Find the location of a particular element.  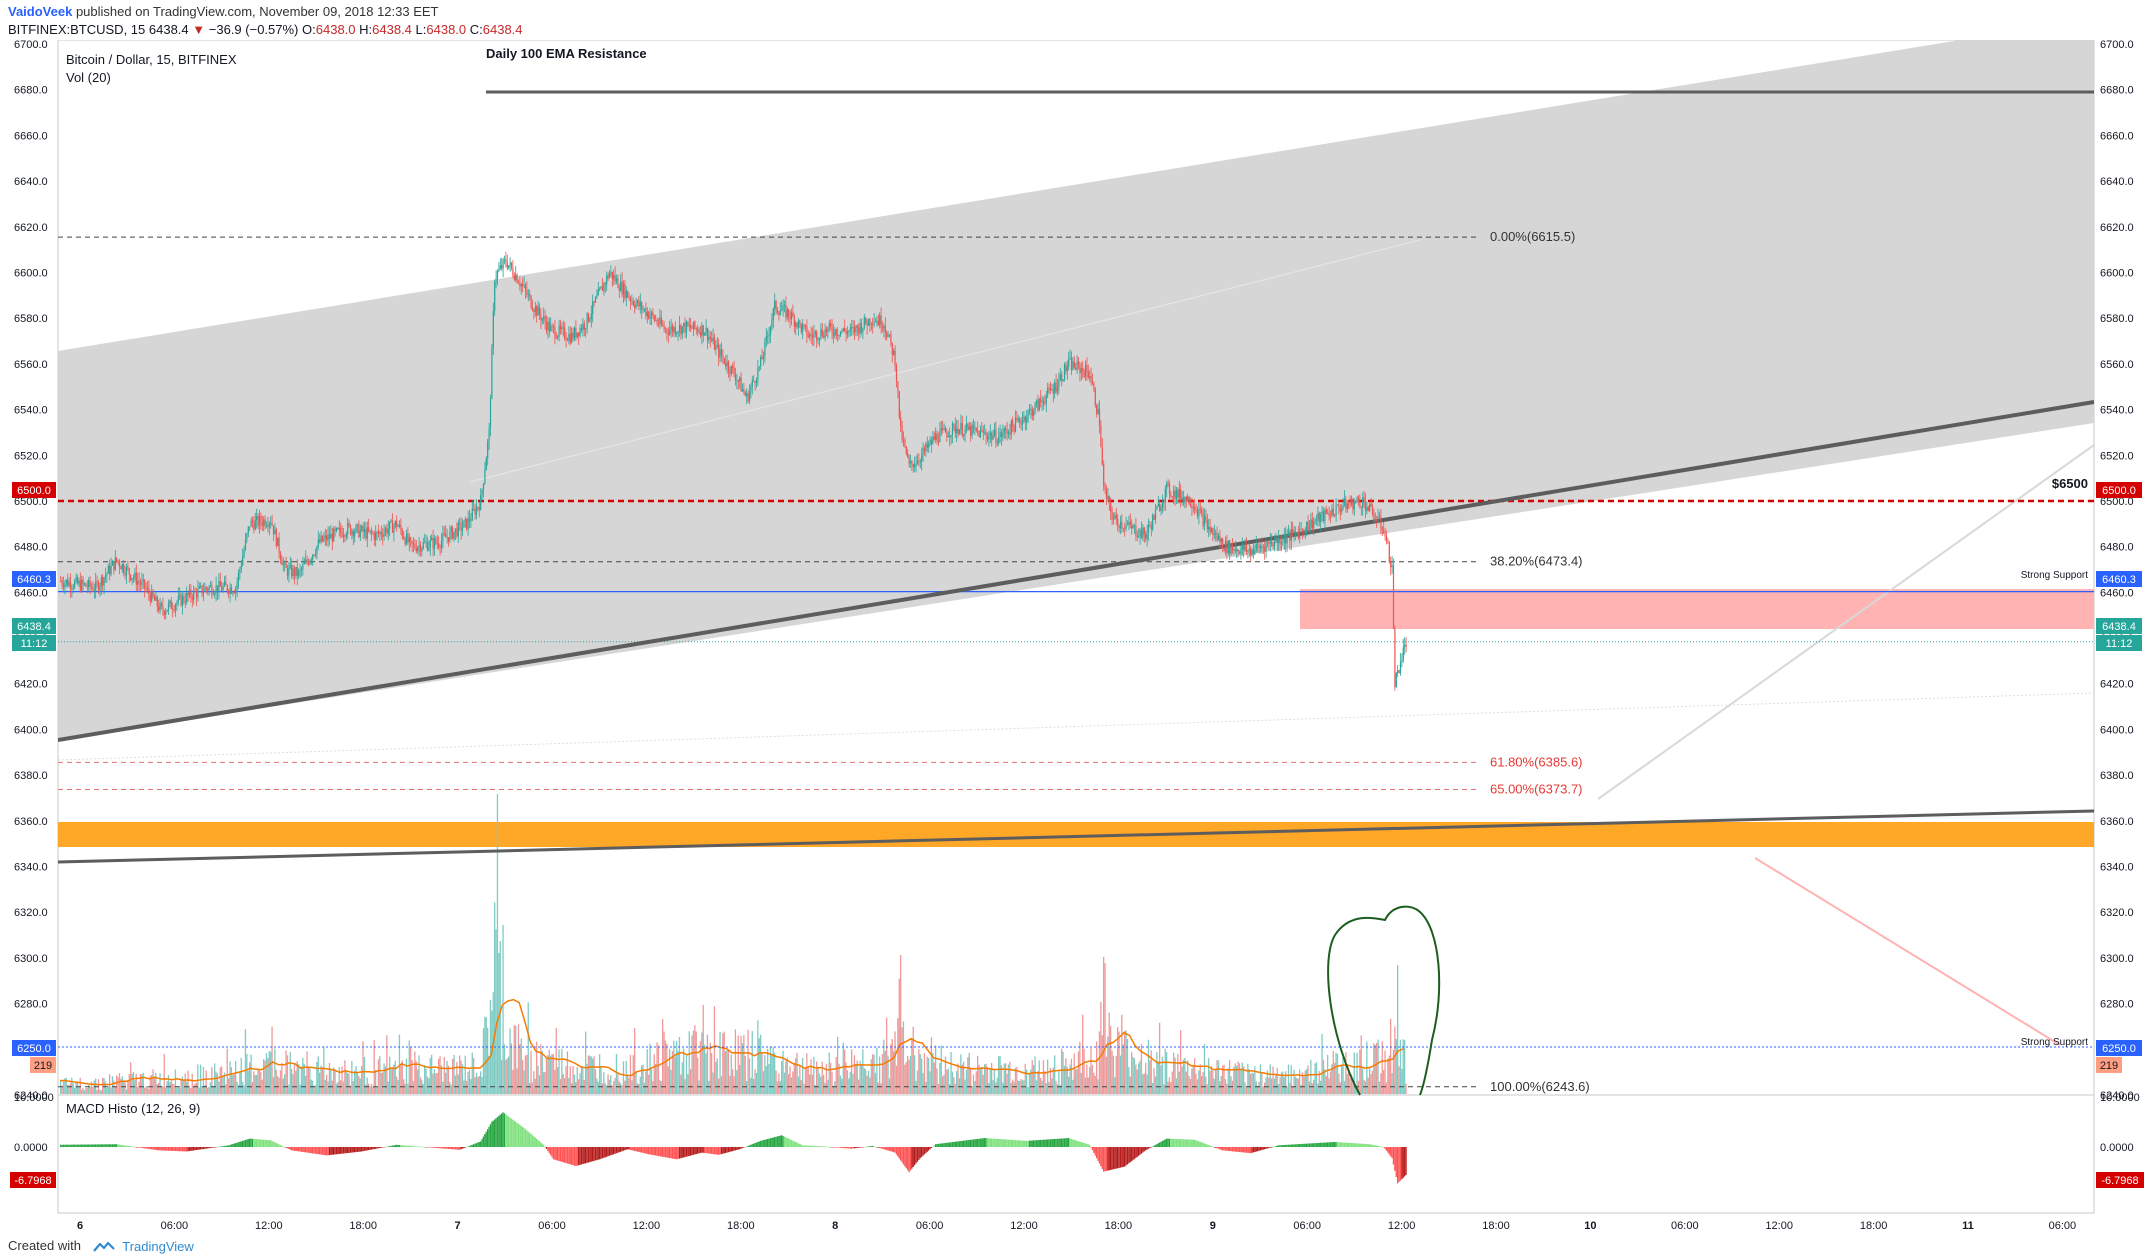

left-axis-tick-10: 6500.0 is located at coordinates (31, 502).